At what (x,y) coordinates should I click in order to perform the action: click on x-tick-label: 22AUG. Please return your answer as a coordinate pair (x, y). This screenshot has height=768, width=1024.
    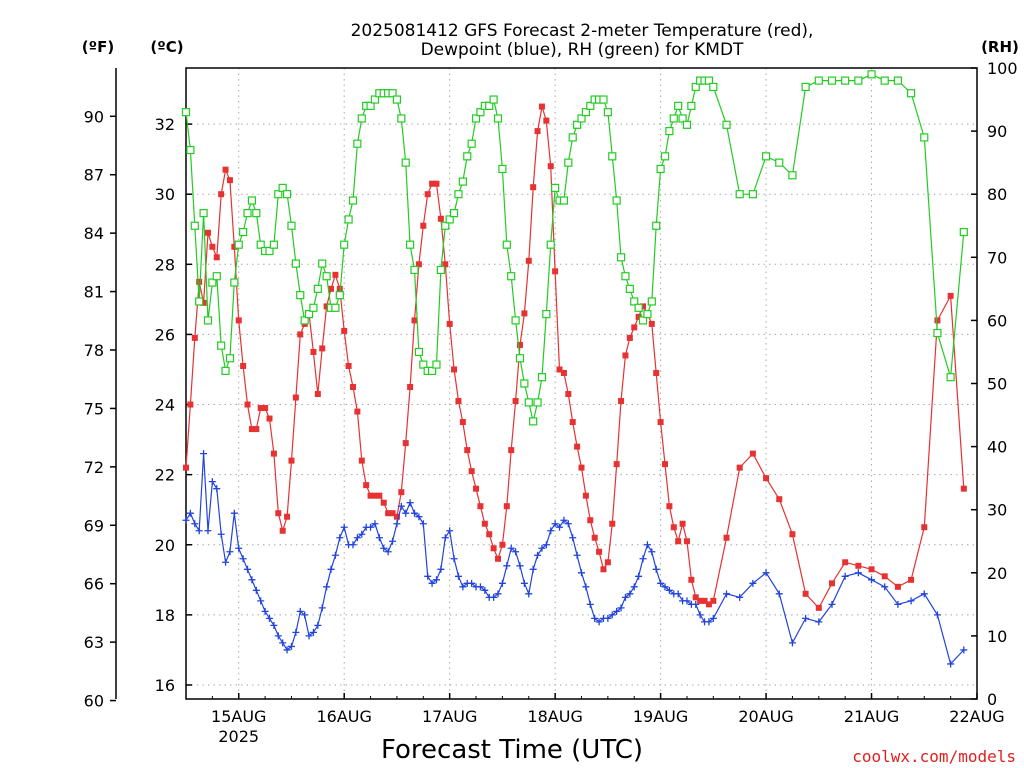
    Looking at the image, I should click on (976, 716).